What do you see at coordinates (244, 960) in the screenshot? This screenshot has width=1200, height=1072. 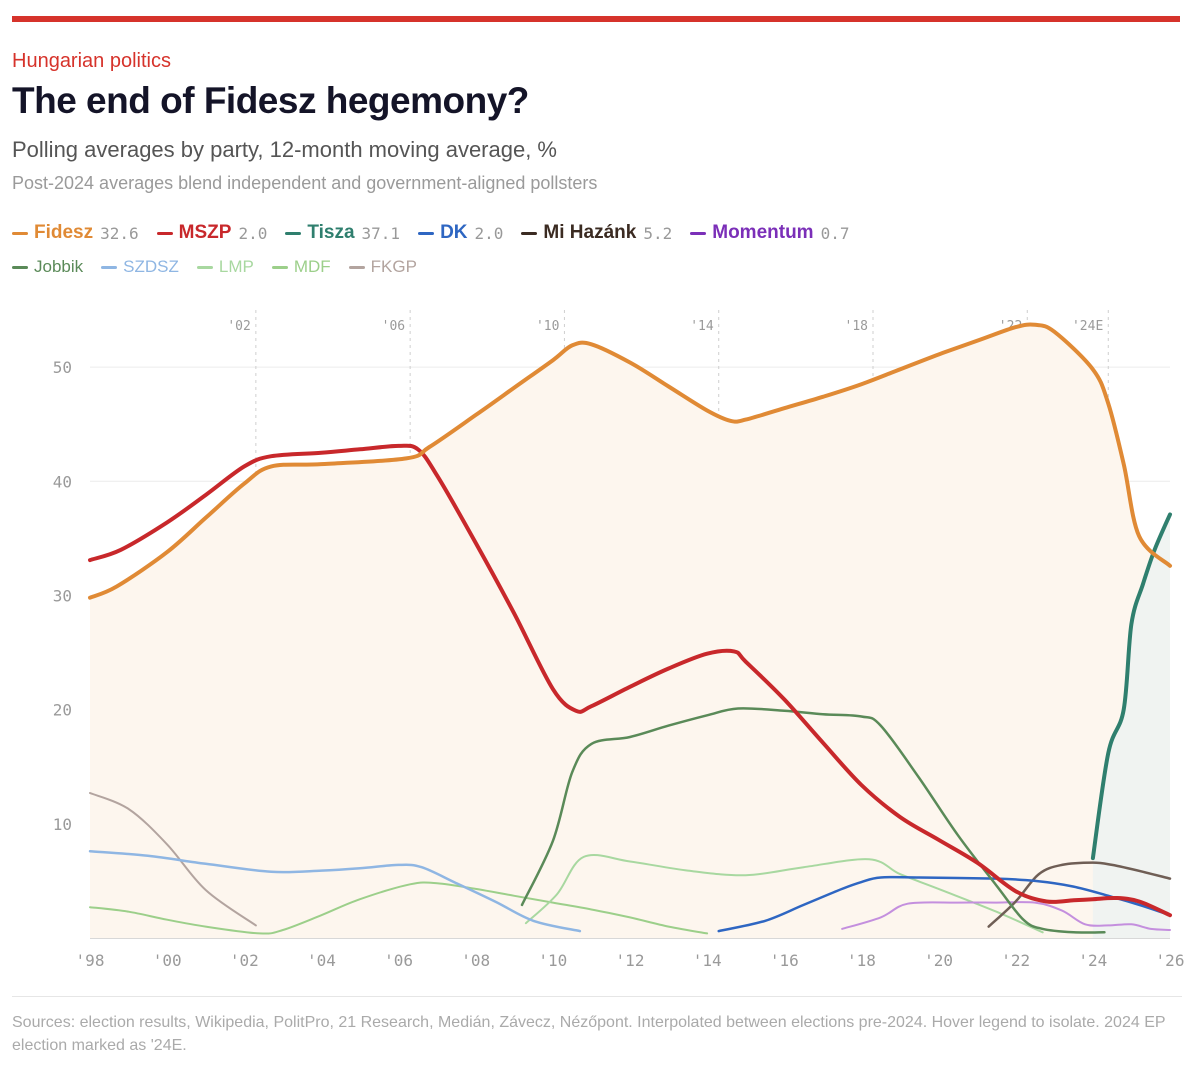 I see `x-tick-label: '02` at bounding box center [244, 960].